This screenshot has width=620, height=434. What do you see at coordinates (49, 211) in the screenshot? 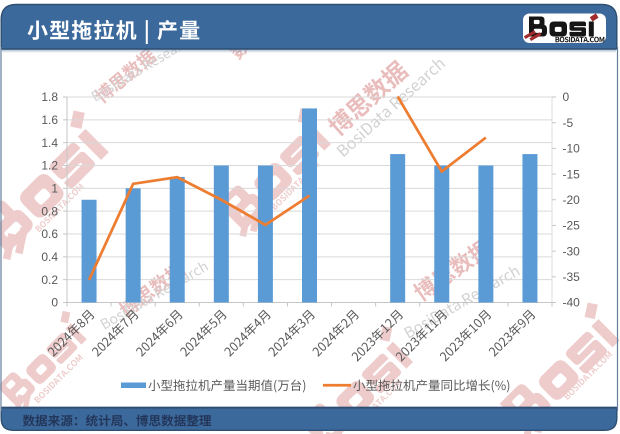
I see `svg-text: 0.8` at bounding box center [49, 211].